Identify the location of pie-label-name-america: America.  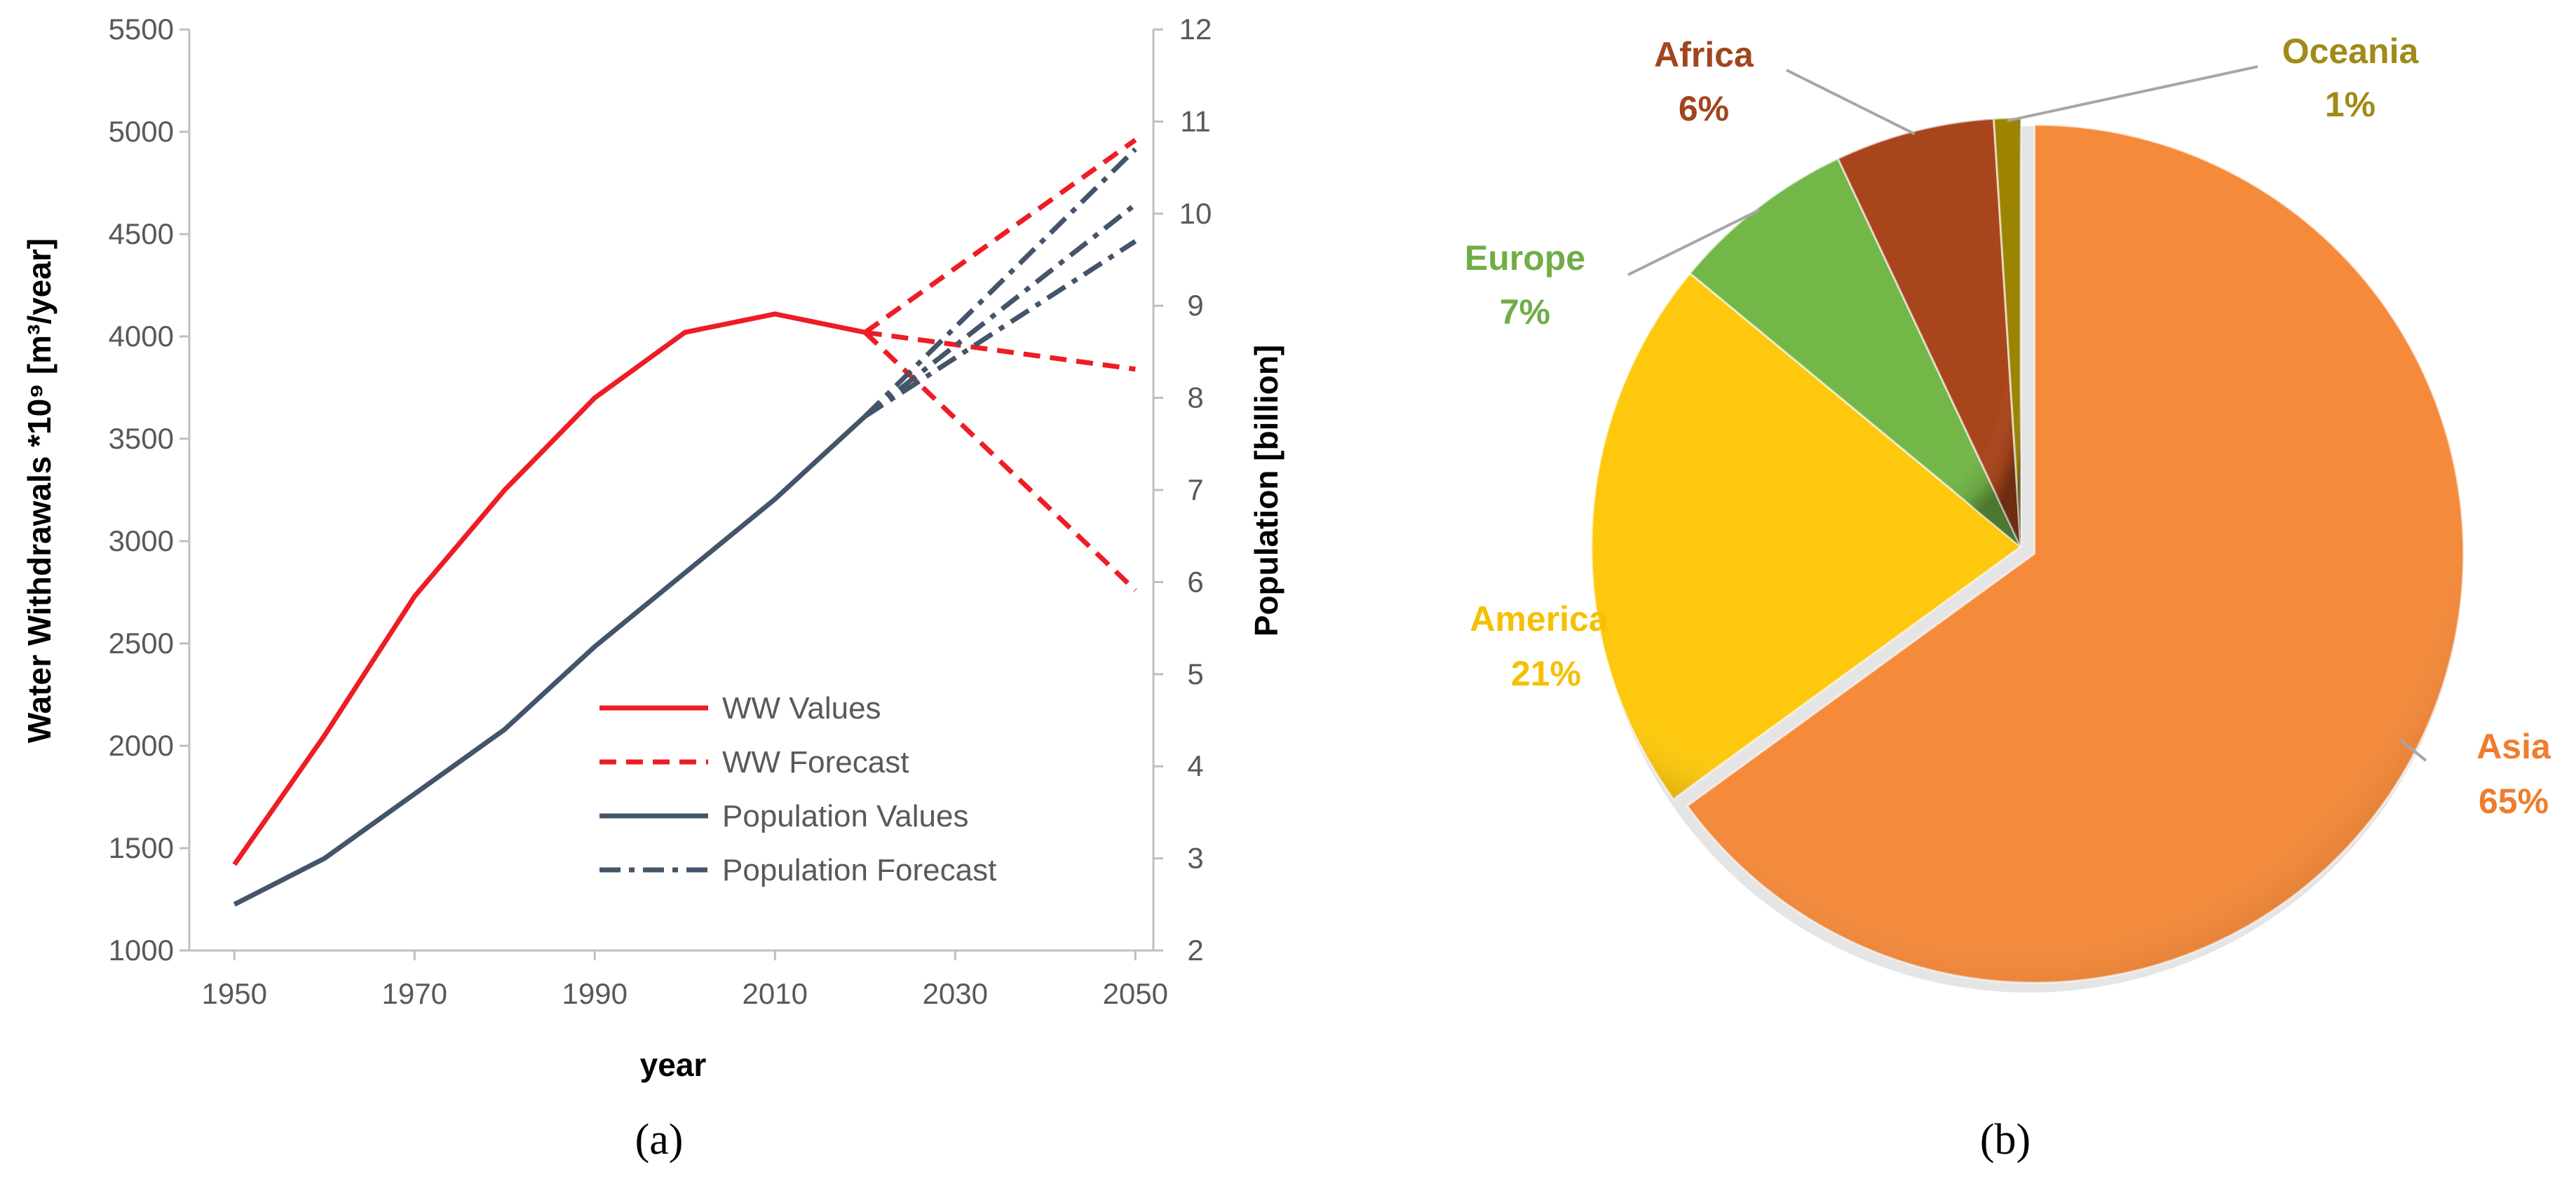
(1539, 619).